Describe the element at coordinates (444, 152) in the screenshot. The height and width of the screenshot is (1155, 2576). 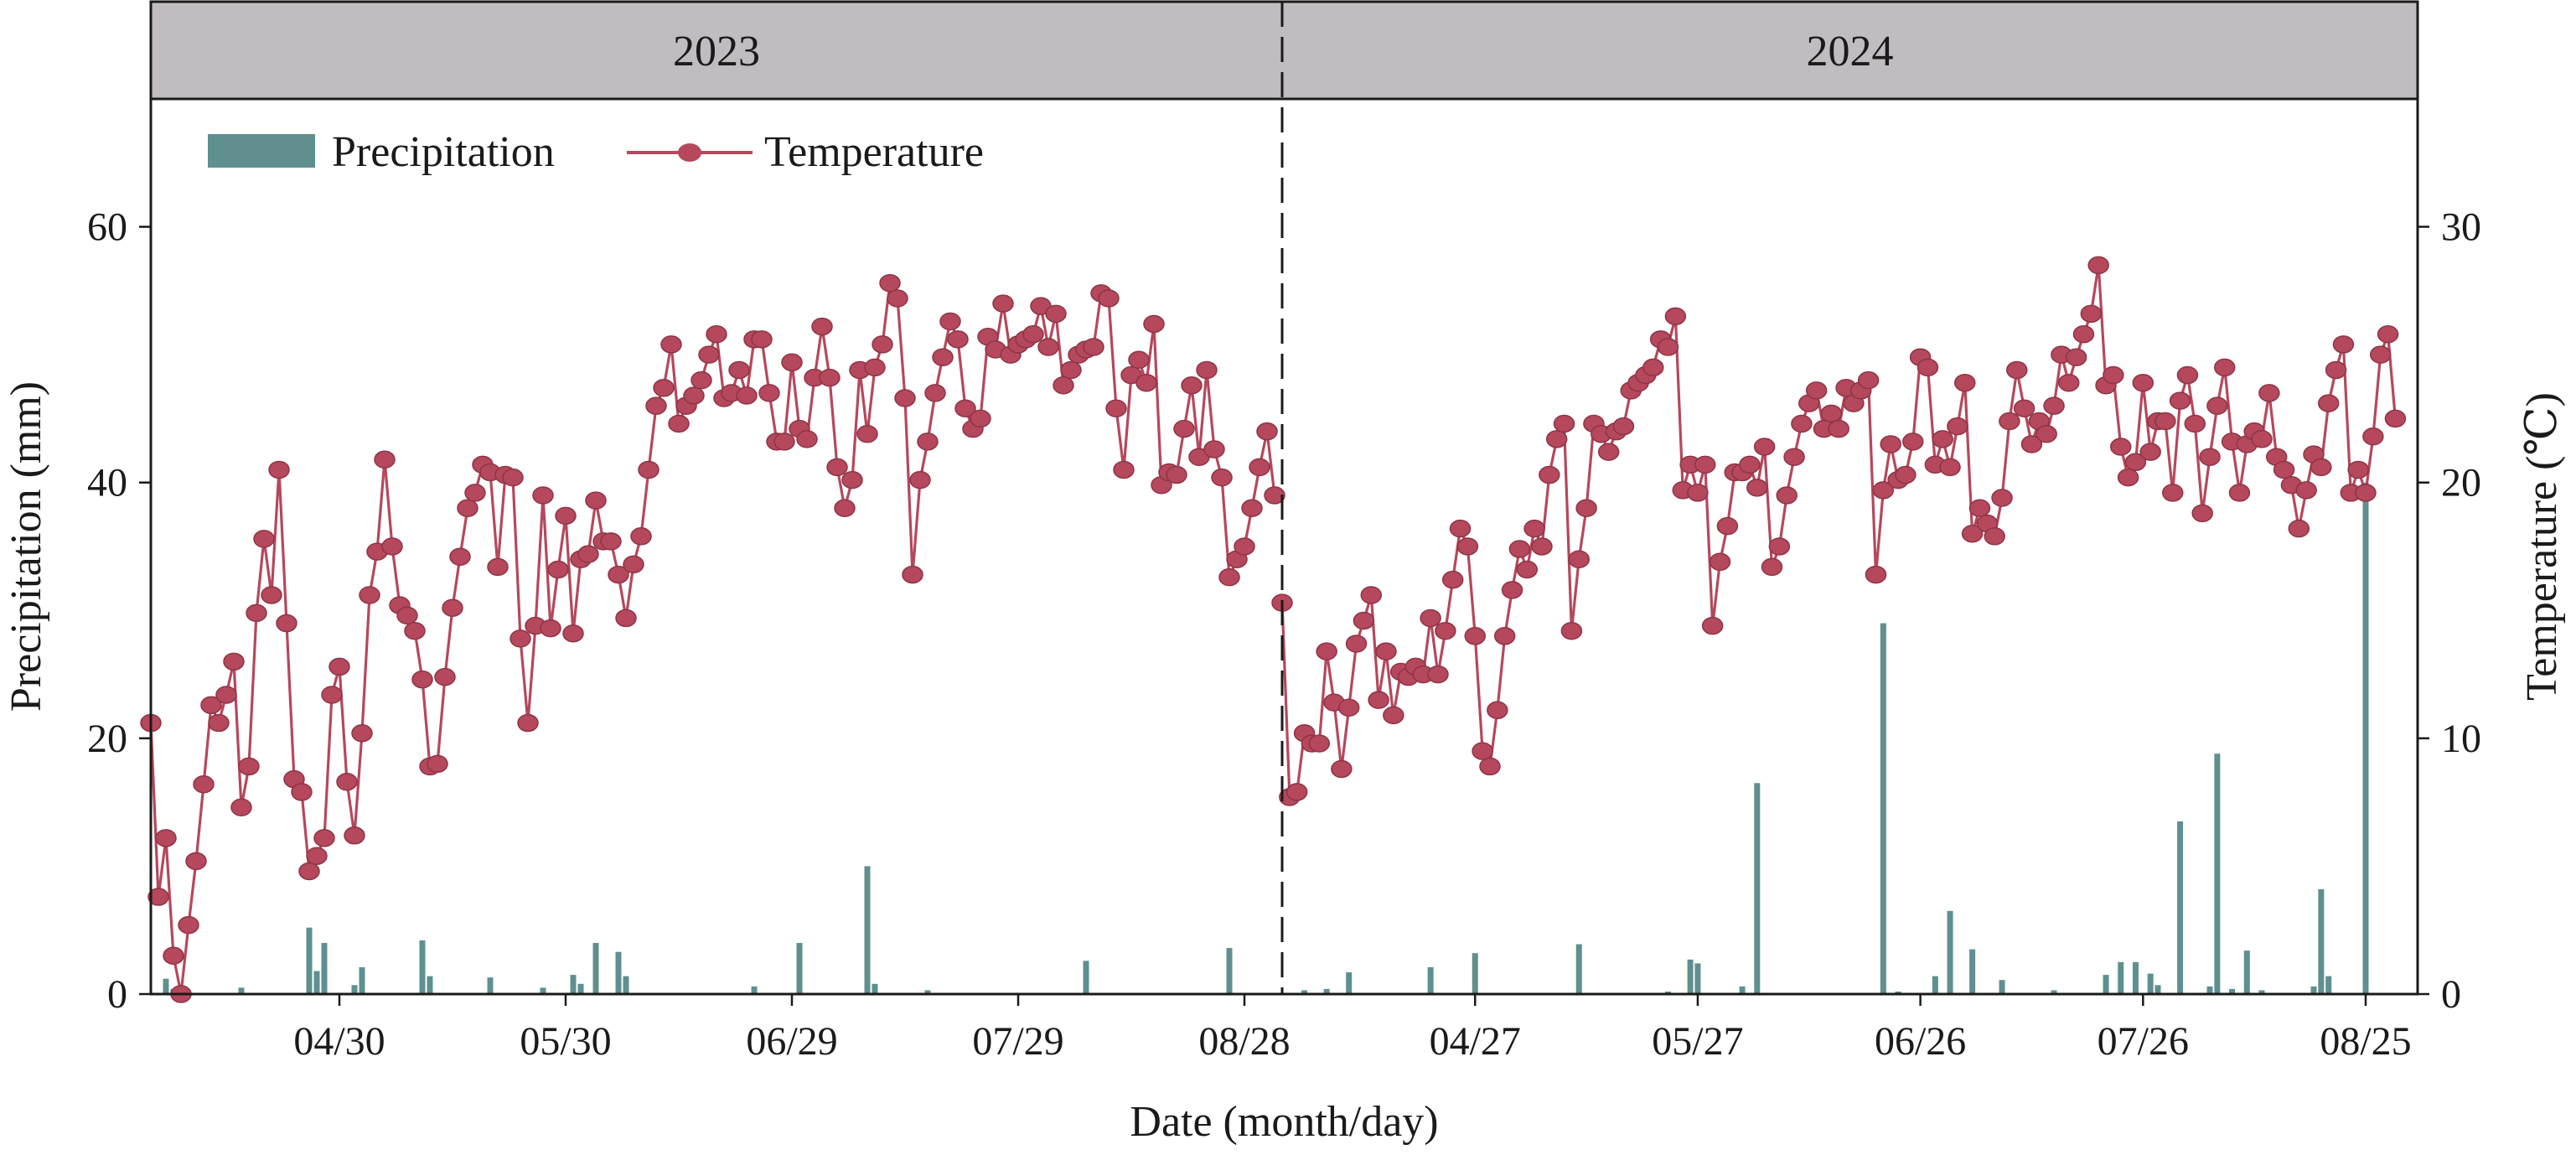
I see `legend-precipitation-label: Precipitation` at that location.